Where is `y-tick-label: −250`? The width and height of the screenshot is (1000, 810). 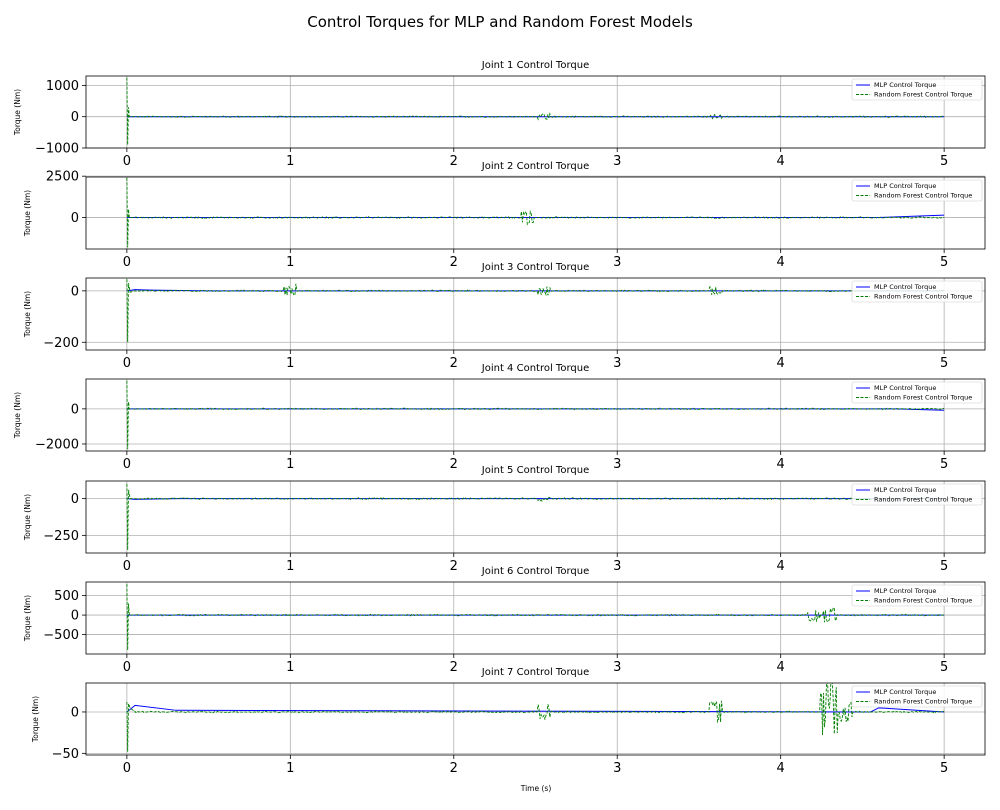 y-tick-label: −250 is located at coordinates (61, 536).